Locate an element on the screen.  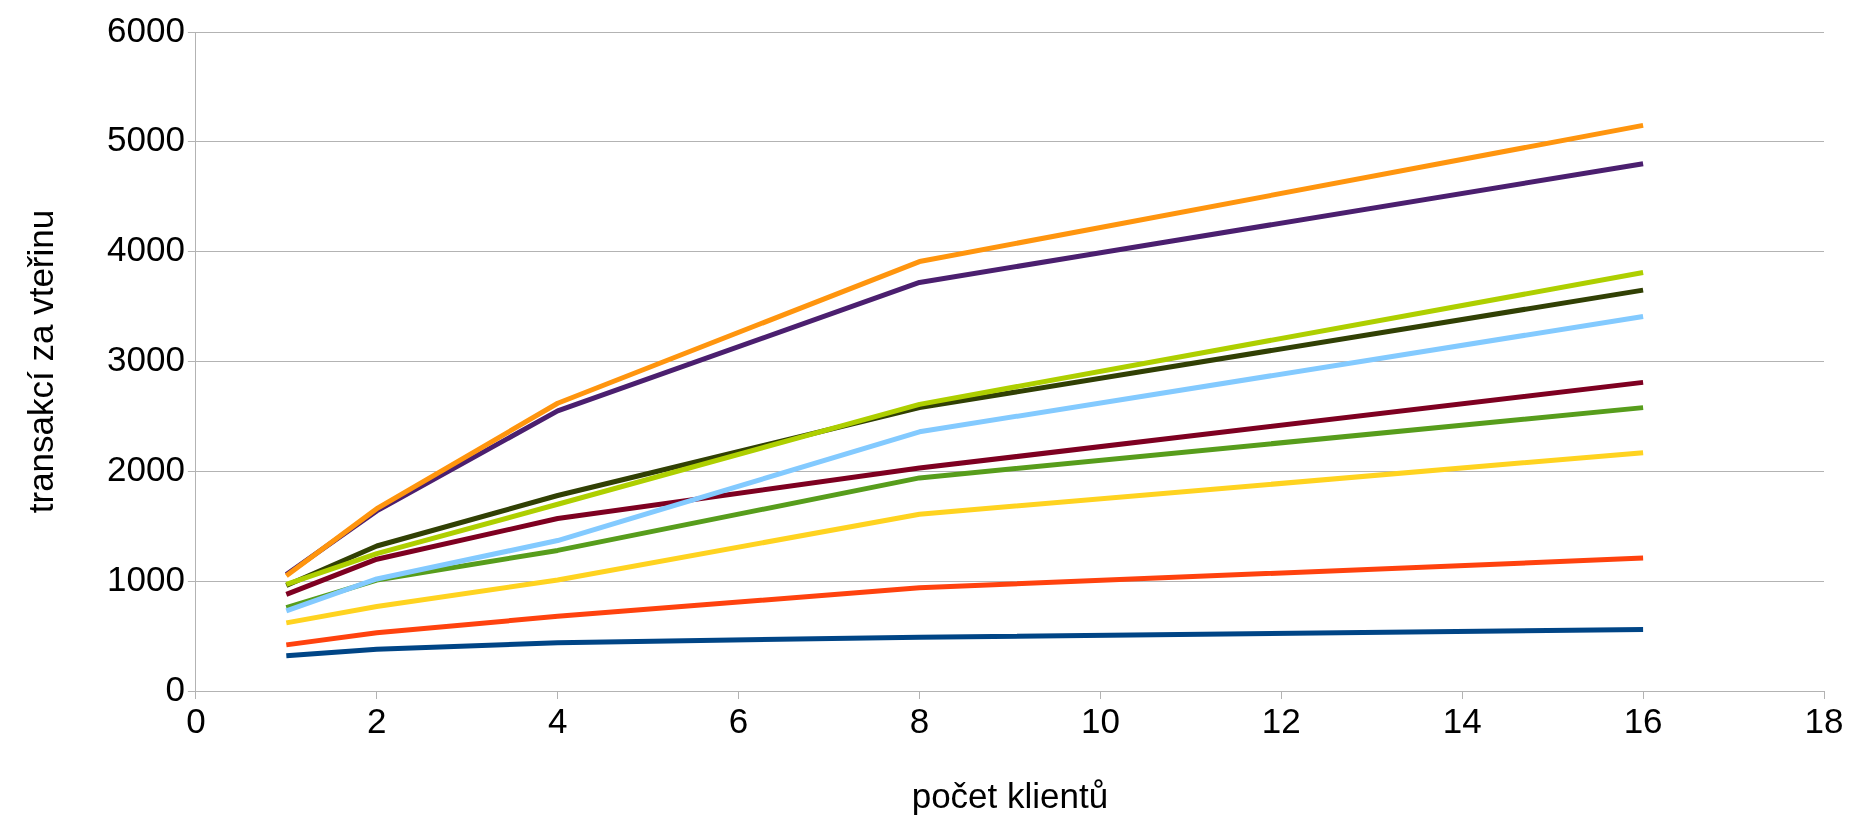
y-tick-label: 2000 is located at coordinates (145, 468).